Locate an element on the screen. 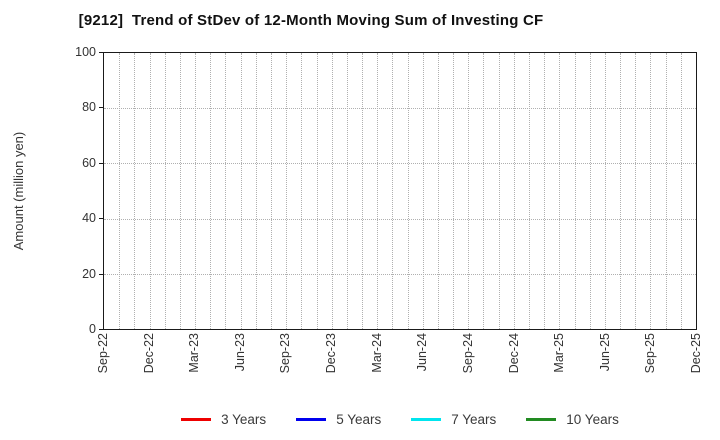 The image size is (720, 440). y-tick-label: 100 is located at coordinates (85, 52).